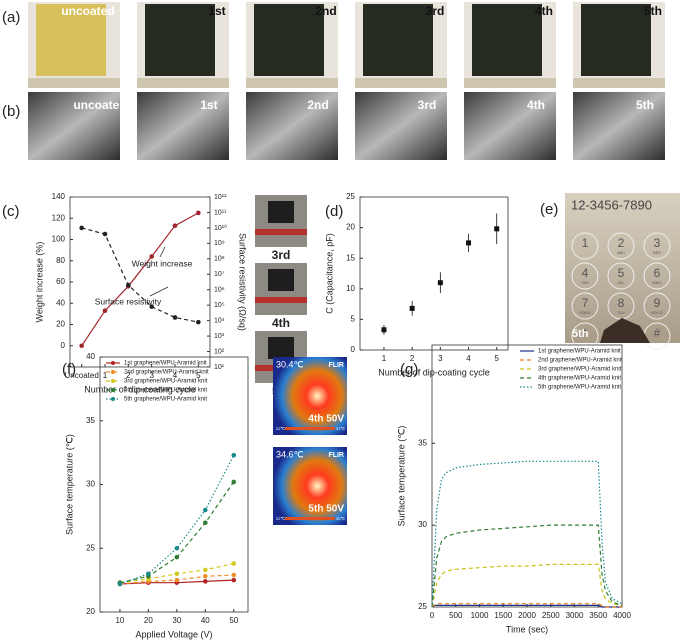  What do you see at coordinates (281, 348) in the screenshot?
I see `sample` at bounding box center [281, 348].